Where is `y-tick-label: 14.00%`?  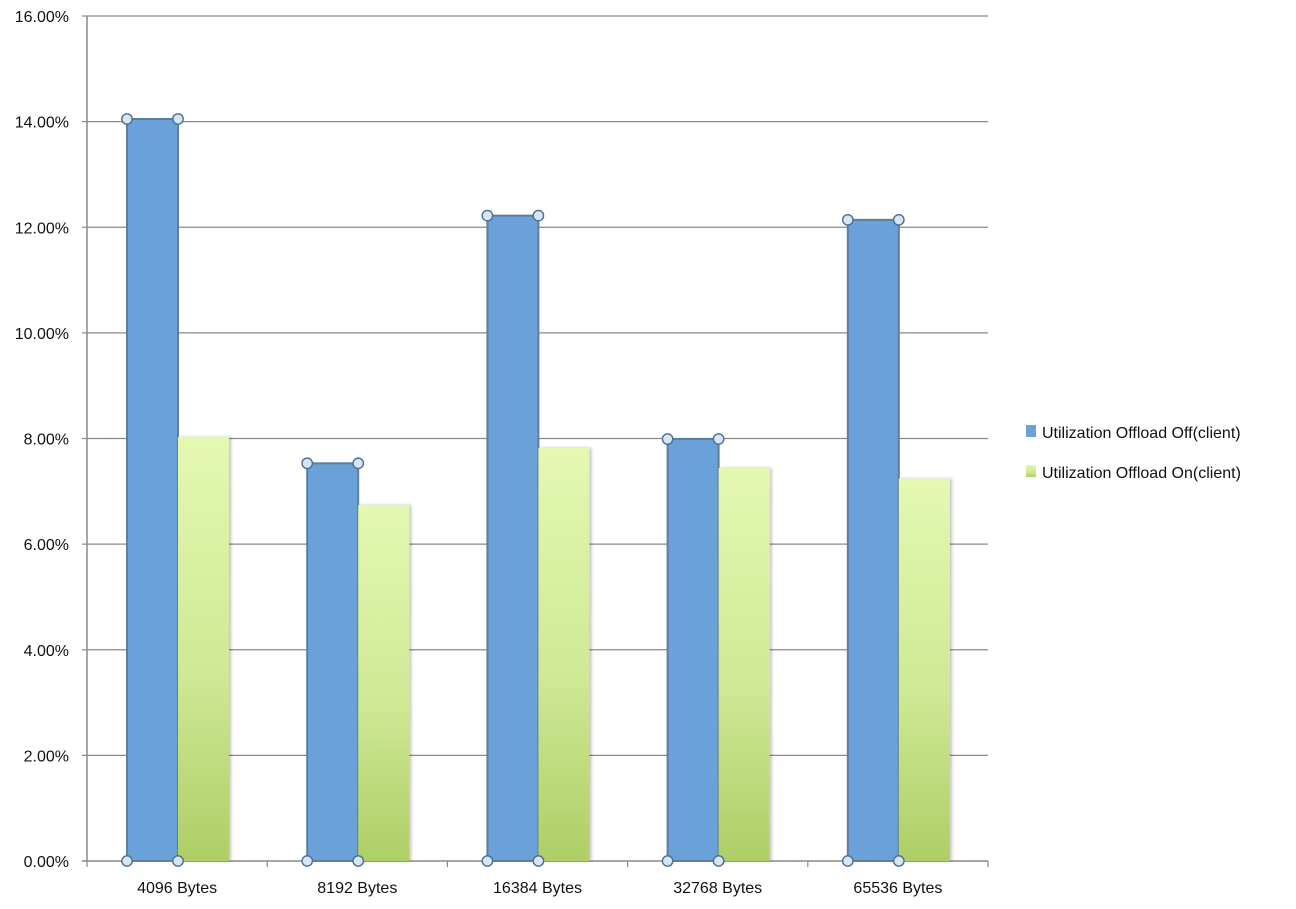
y-tick-label: 14.00% is located at coordinates (42, 123).